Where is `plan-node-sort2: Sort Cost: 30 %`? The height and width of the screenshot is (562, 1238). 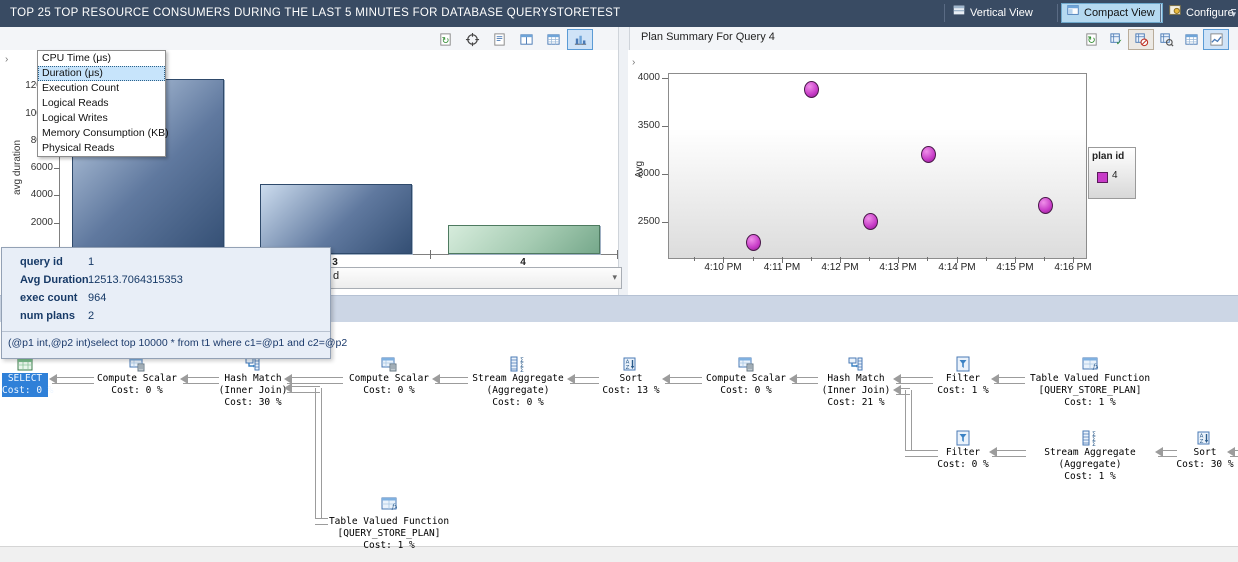 plan-node-sort2: Sort Cost: 30 % is located at coordinates (1205, 458).